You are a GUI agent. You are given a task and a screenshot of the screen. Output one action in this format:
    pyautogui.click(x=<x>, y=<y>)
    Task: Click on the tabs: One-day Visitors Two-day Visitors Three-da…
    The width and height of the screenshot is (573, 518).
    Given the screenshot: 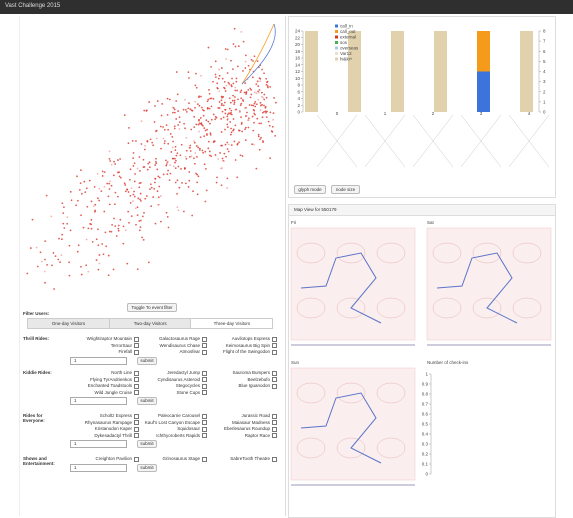 What is the action you would take?
    pyautogui.click(x=150, y=323)
    